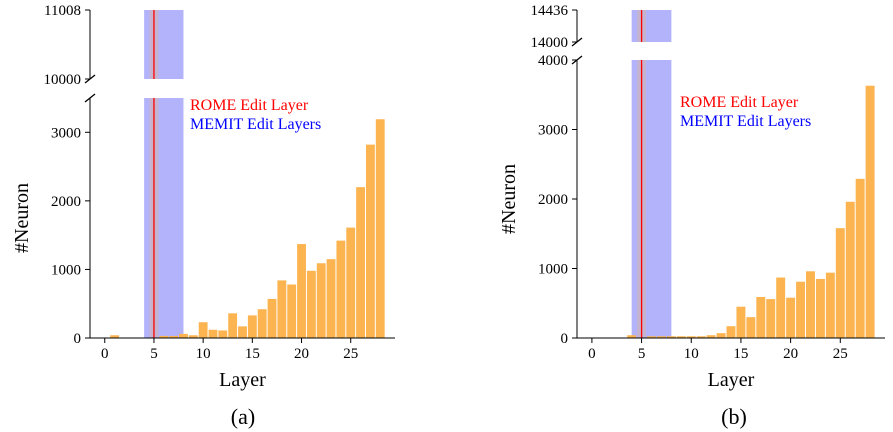  I want to click on y-tick-label: 14000, so click(550, 43).